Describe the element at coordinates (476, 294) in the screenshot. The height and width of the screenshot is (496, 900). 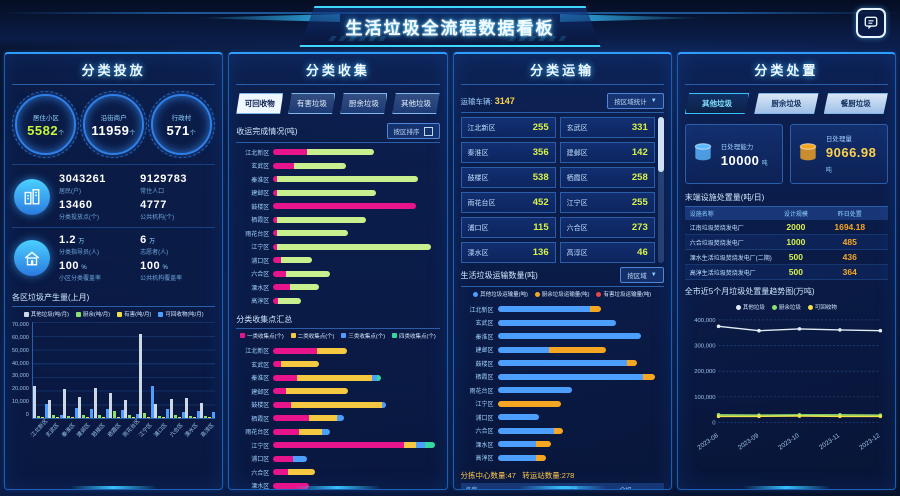
I see `legend-swatch-icon` at that location.